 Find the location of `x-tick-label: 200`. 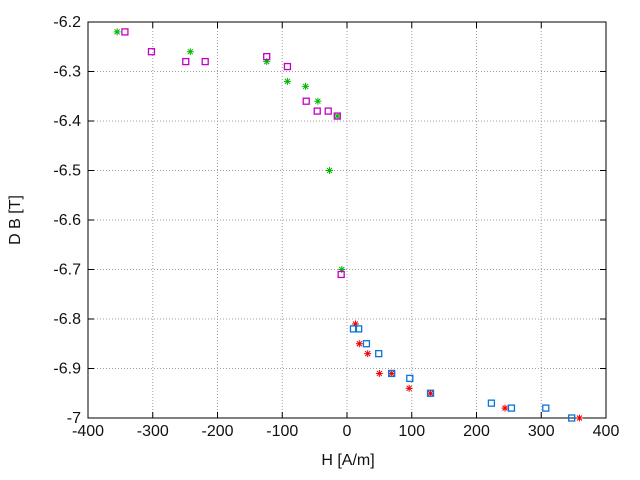

x-tick-label: 200 is located at coordinates (476, 431).